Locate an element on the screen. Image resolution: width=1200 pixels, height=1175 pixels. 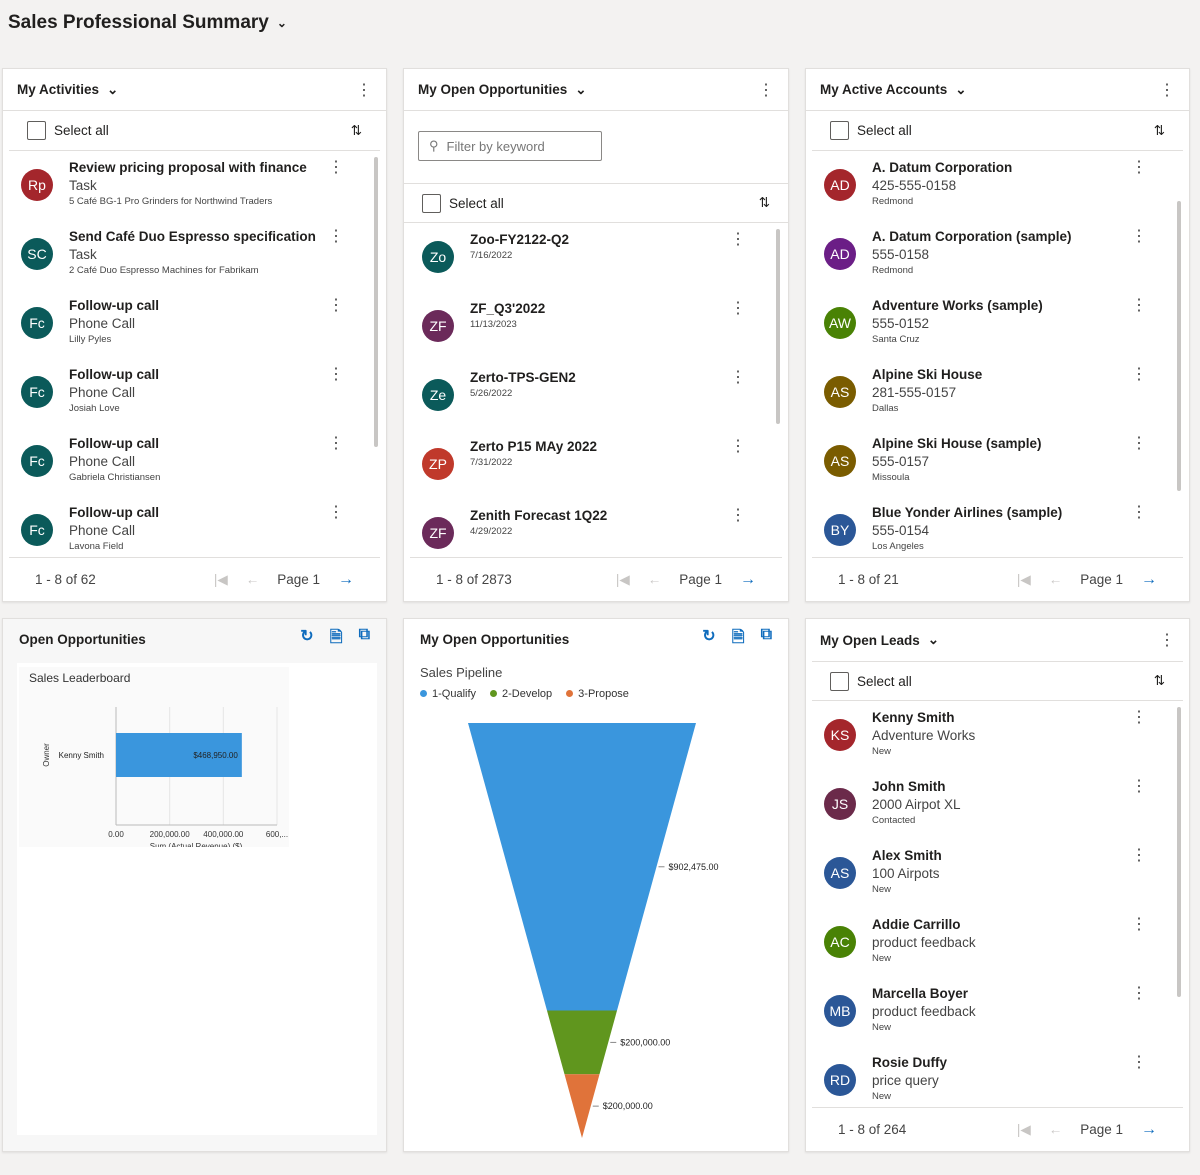
item-title: Zenith Forecast 1Q22 is located at coordinates (539, 515).